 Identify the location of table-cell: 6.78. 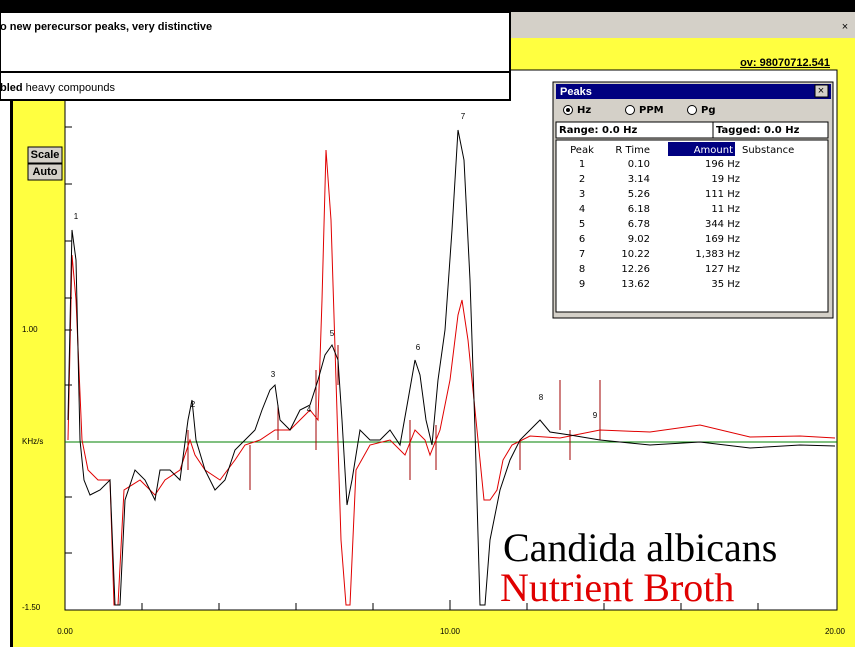
(639, 224).